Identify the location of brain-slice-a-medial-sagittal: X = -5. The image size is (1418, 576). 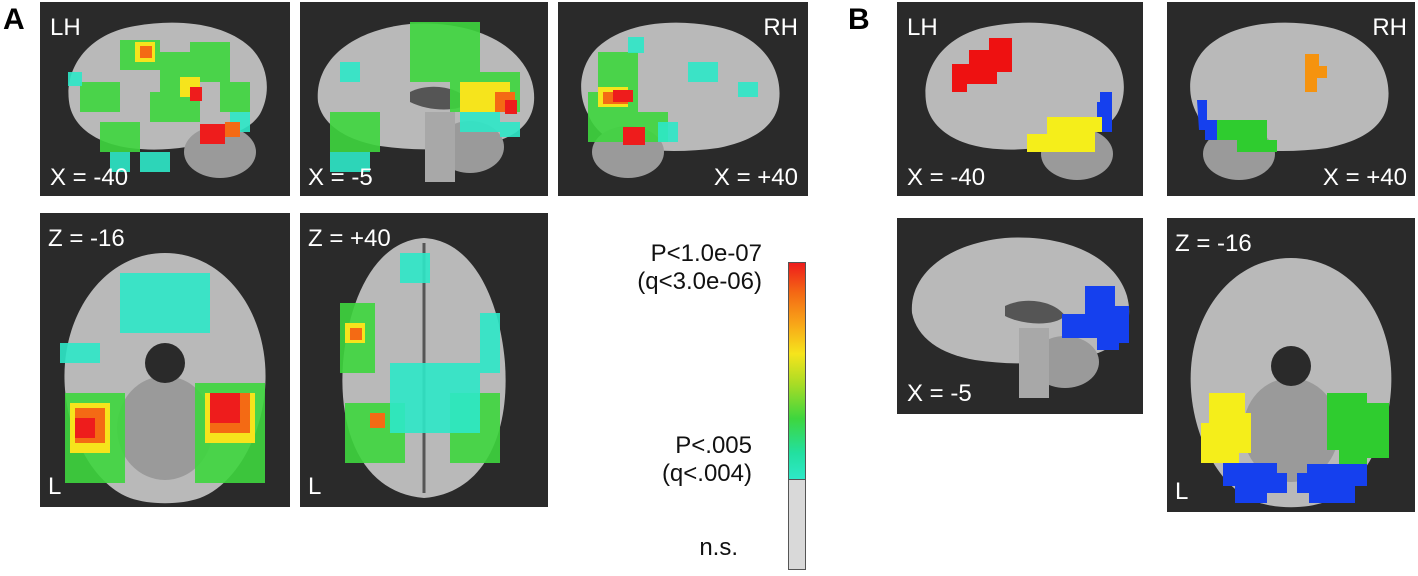
(424, 99).